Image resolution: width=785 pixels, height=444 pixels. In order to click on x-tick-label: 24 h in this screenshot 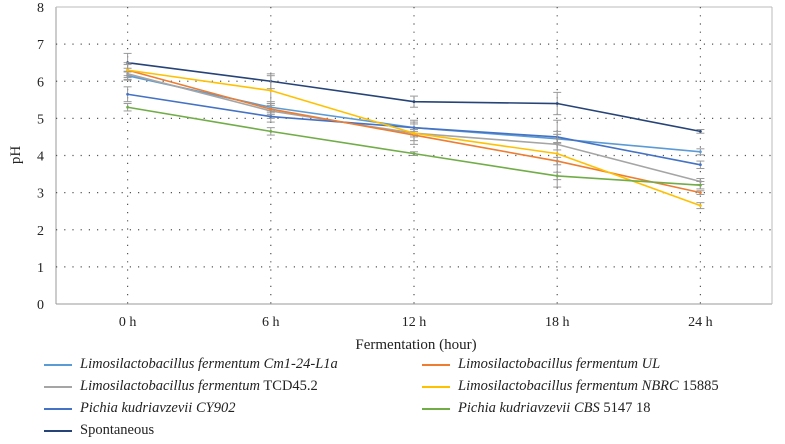, I will do `click(700, 322)`.